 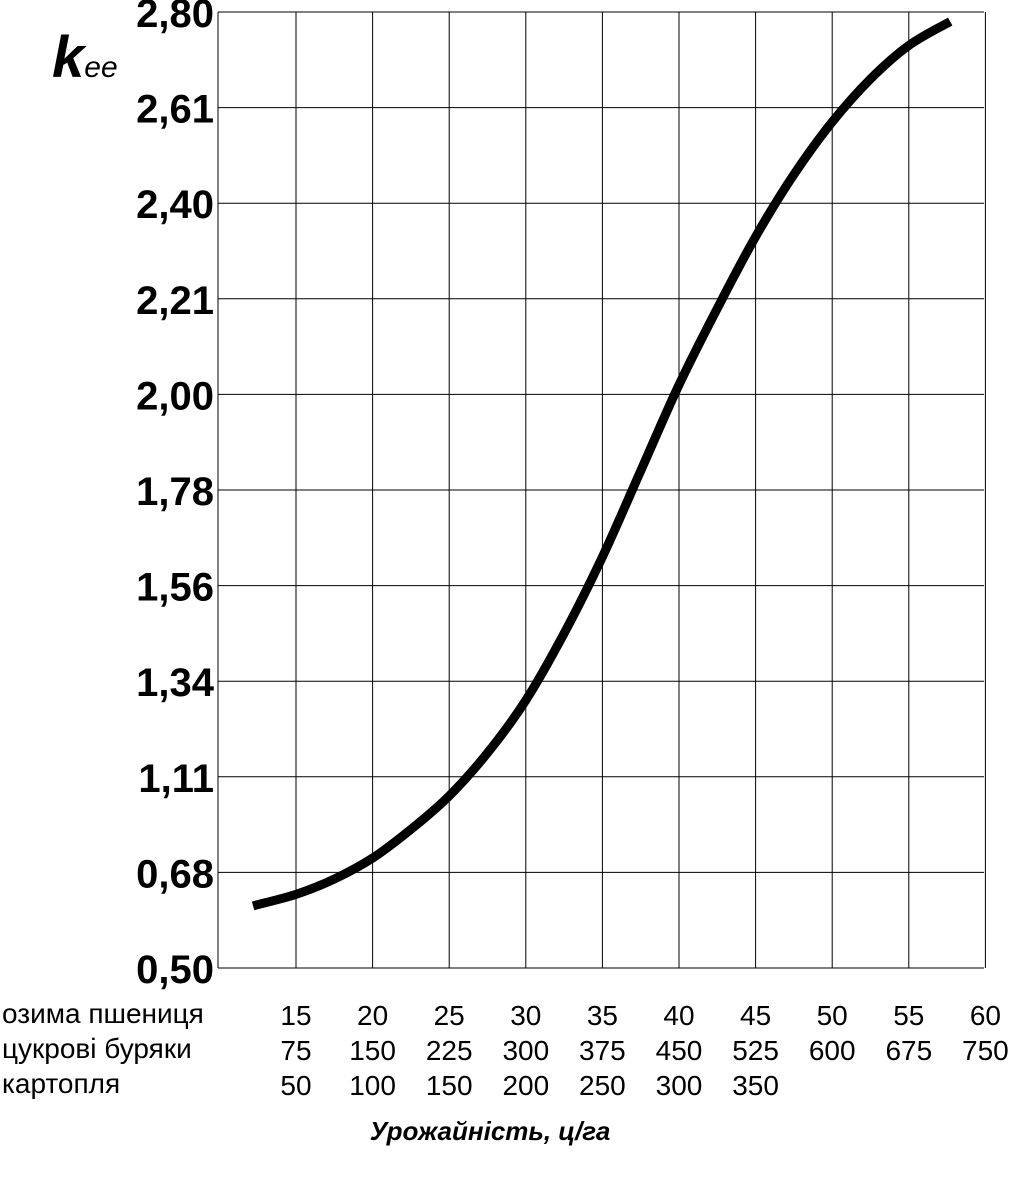 I want to click on y-tick-label: 2,21, so click(x=175, y=301).